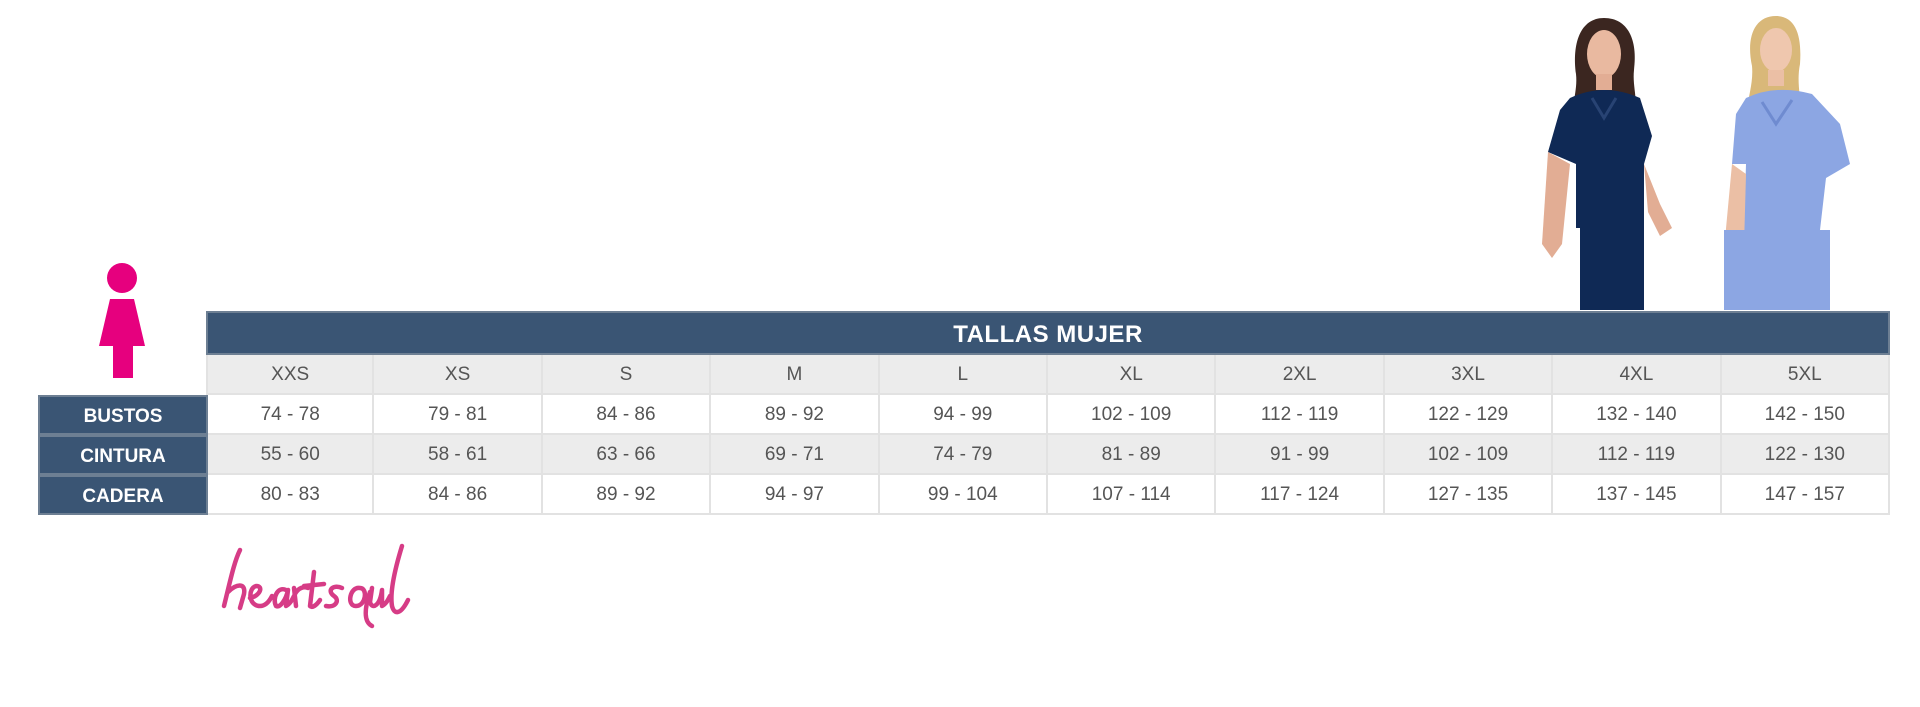  Describe the element at coordinates (122, 320) in the screenshot. I see `woman-figure-icon` at that location.